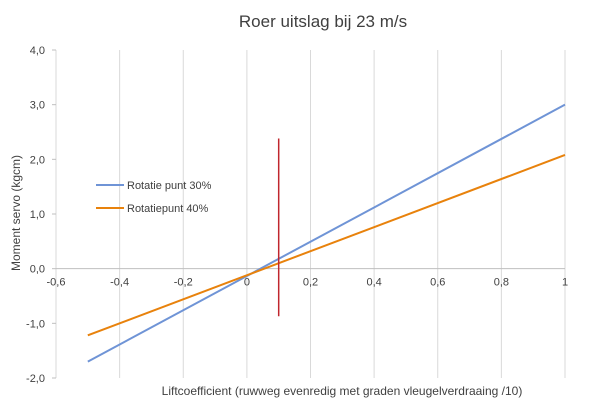  Describe the element at coordinates (37, 106) in the screenshot. I see `y-tick-label: 3,0` at that location.